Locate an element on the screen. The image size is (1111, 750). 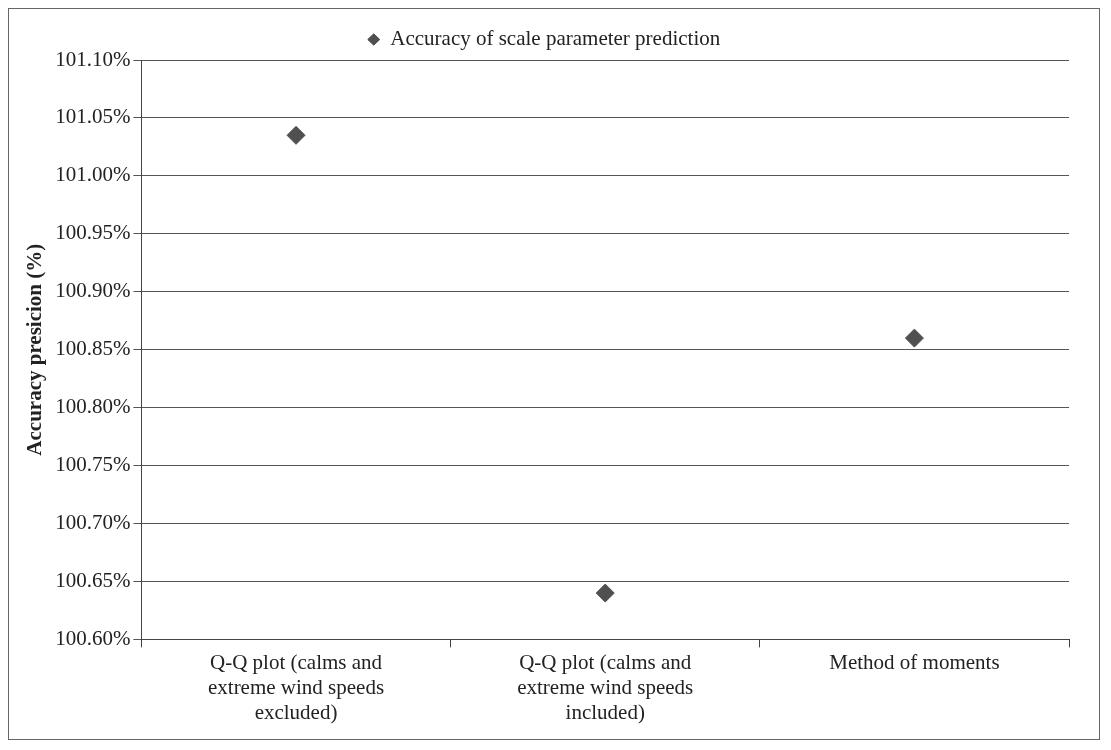
y-tick-label: 100.60% is located at coordinates (93, 637).